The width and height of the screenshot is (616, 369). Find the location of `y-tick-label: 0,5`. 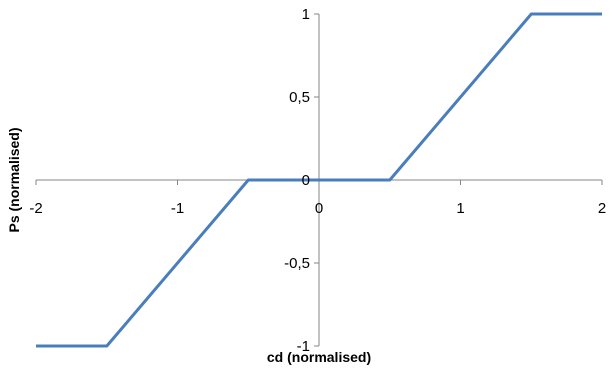

y-tick-label: 0,5 is located at coordinates (299, 97).